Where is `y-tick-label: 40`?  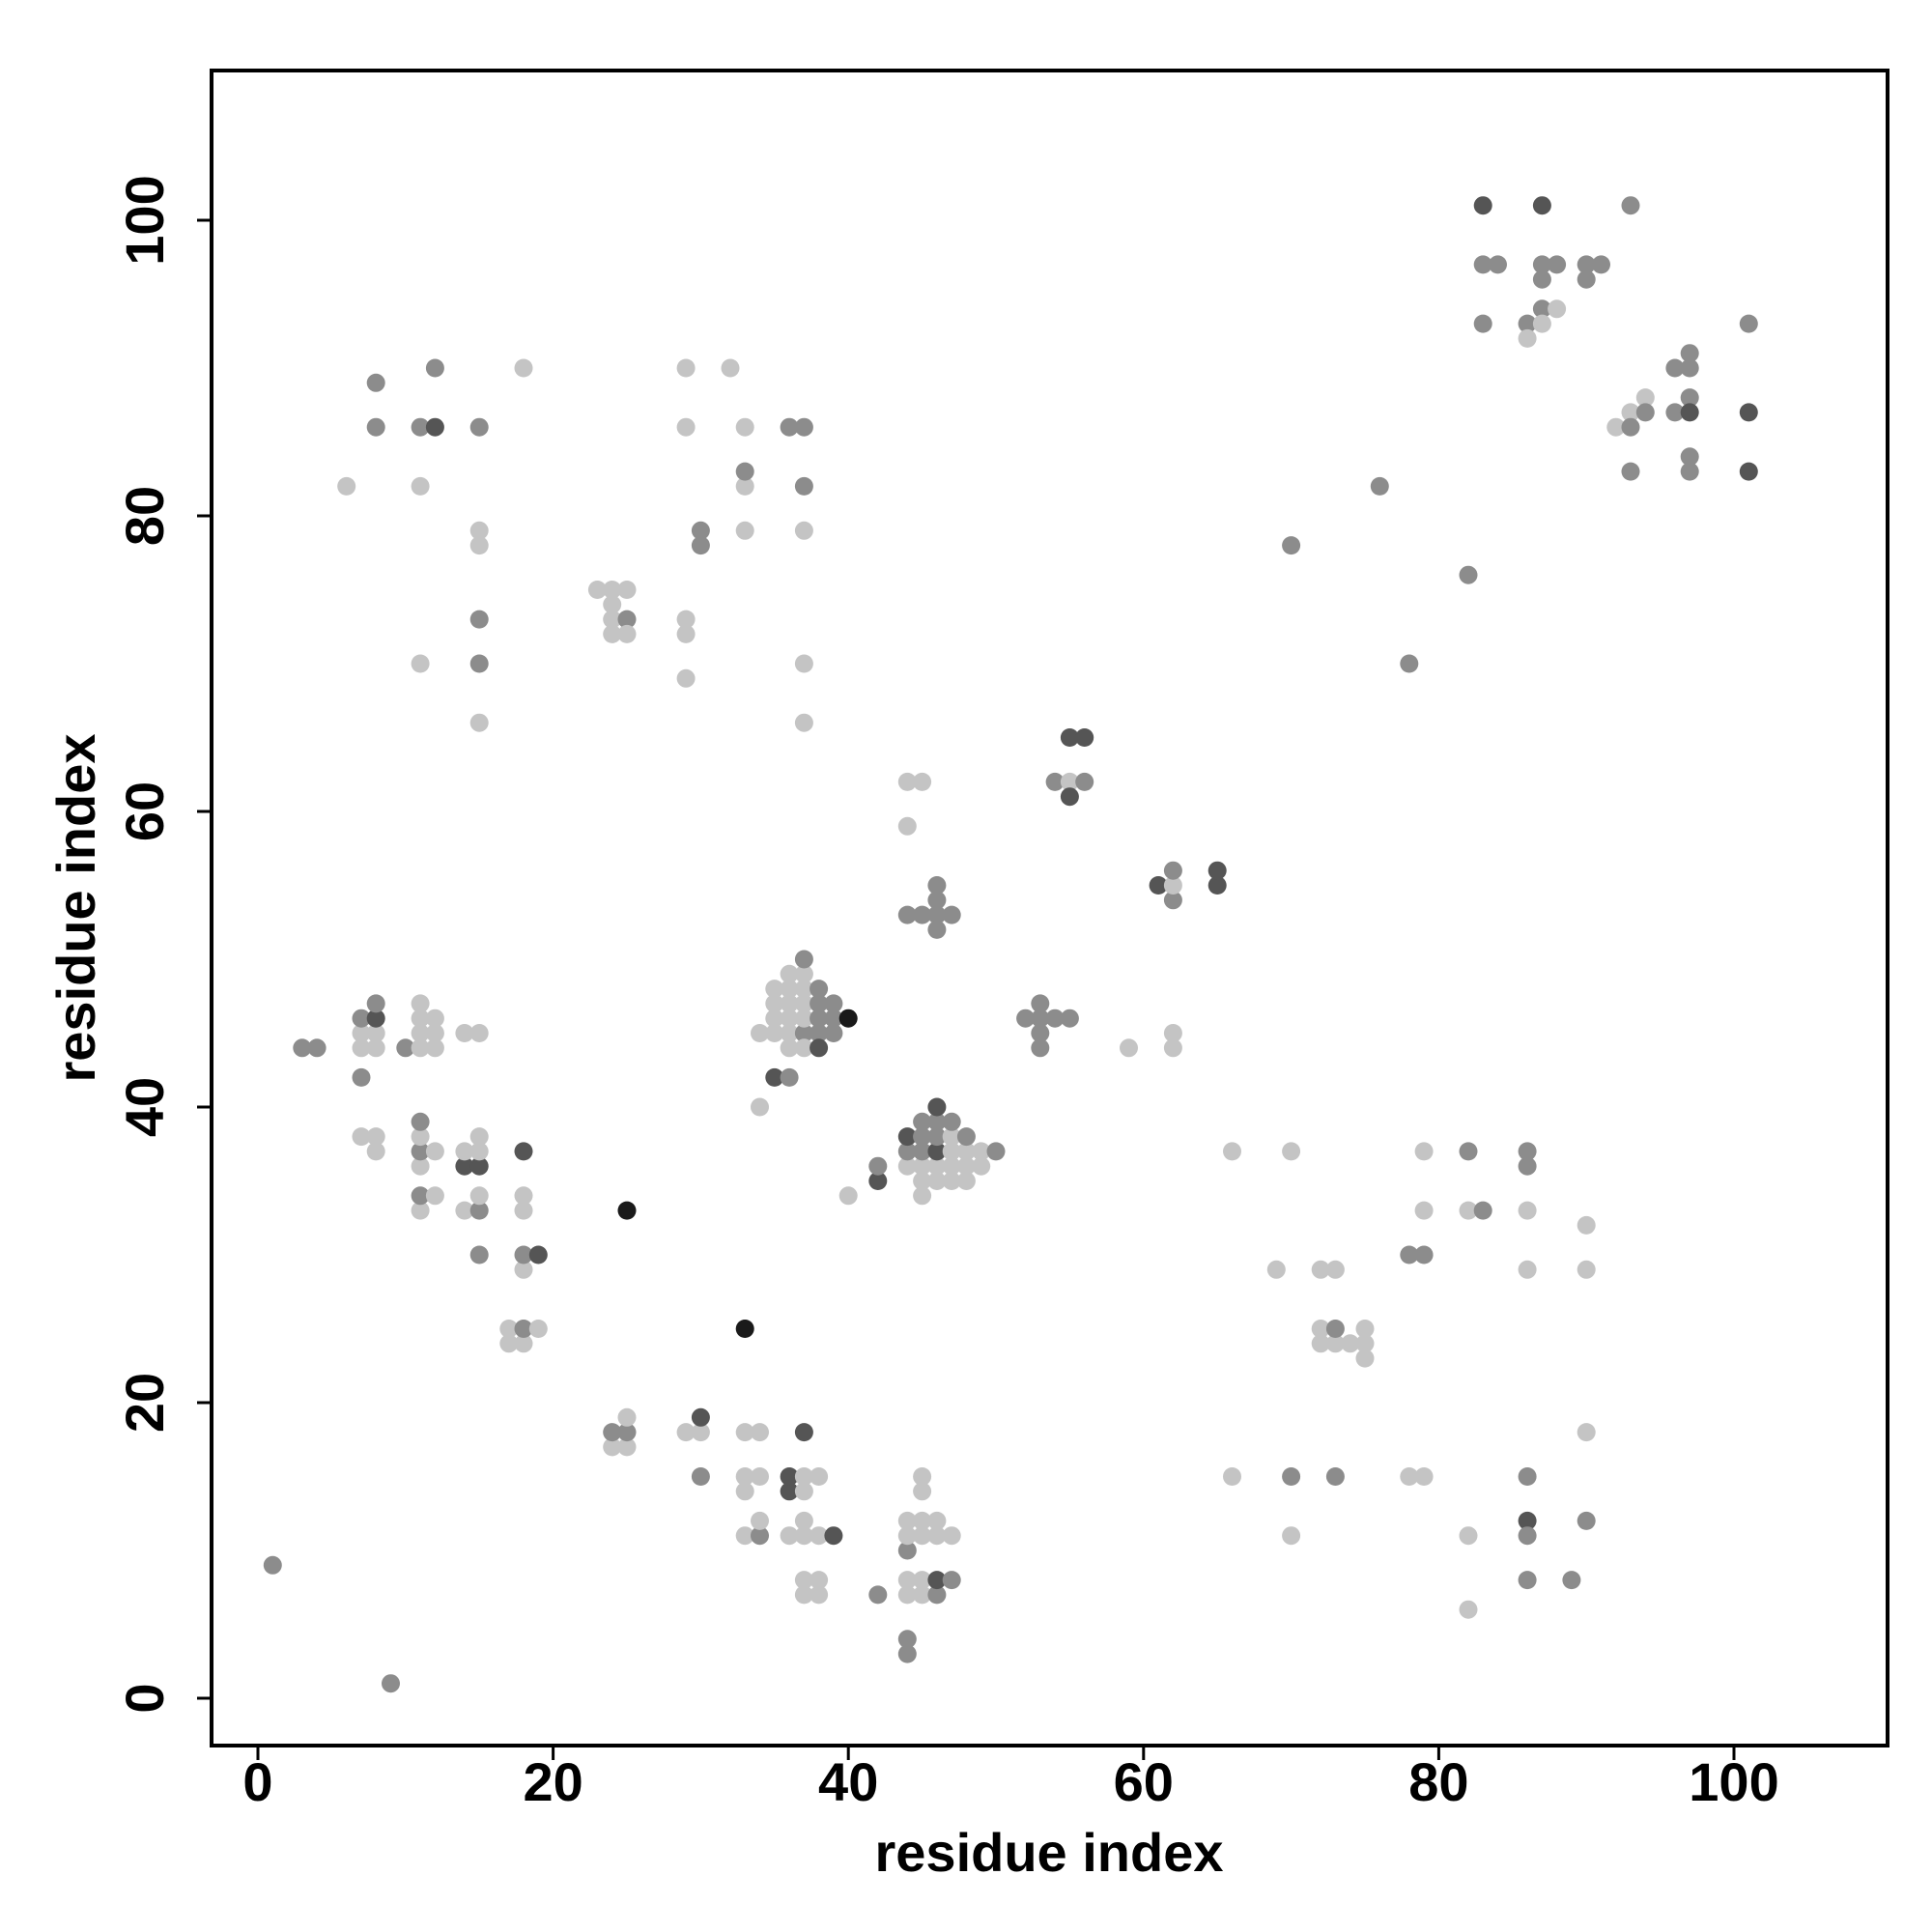 y-tick-label: 40 is located at coordinates (144, 1107).